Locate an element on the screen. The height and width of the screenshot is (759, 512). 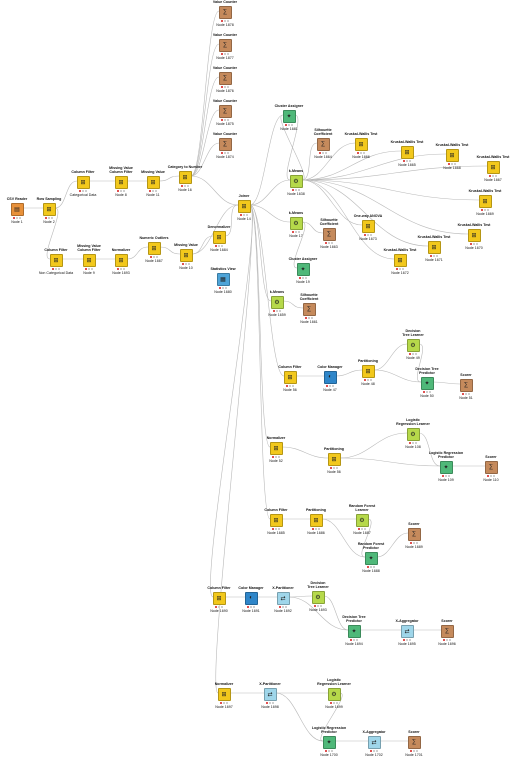
connection-cat2num-to-vc1876 is located at coordinates (205, 126).